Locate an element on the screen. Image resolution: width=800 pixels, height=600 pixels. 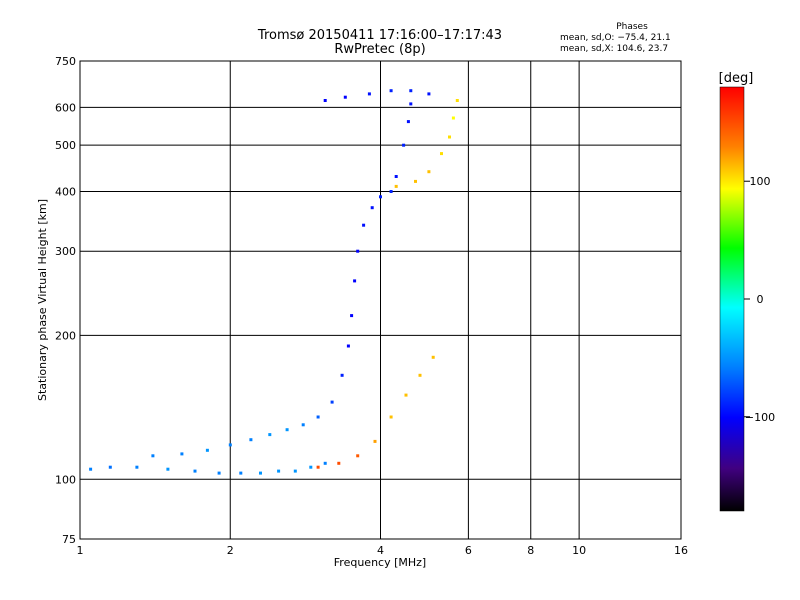
y-tick-label: 100 is located at coordinates (65, 479).